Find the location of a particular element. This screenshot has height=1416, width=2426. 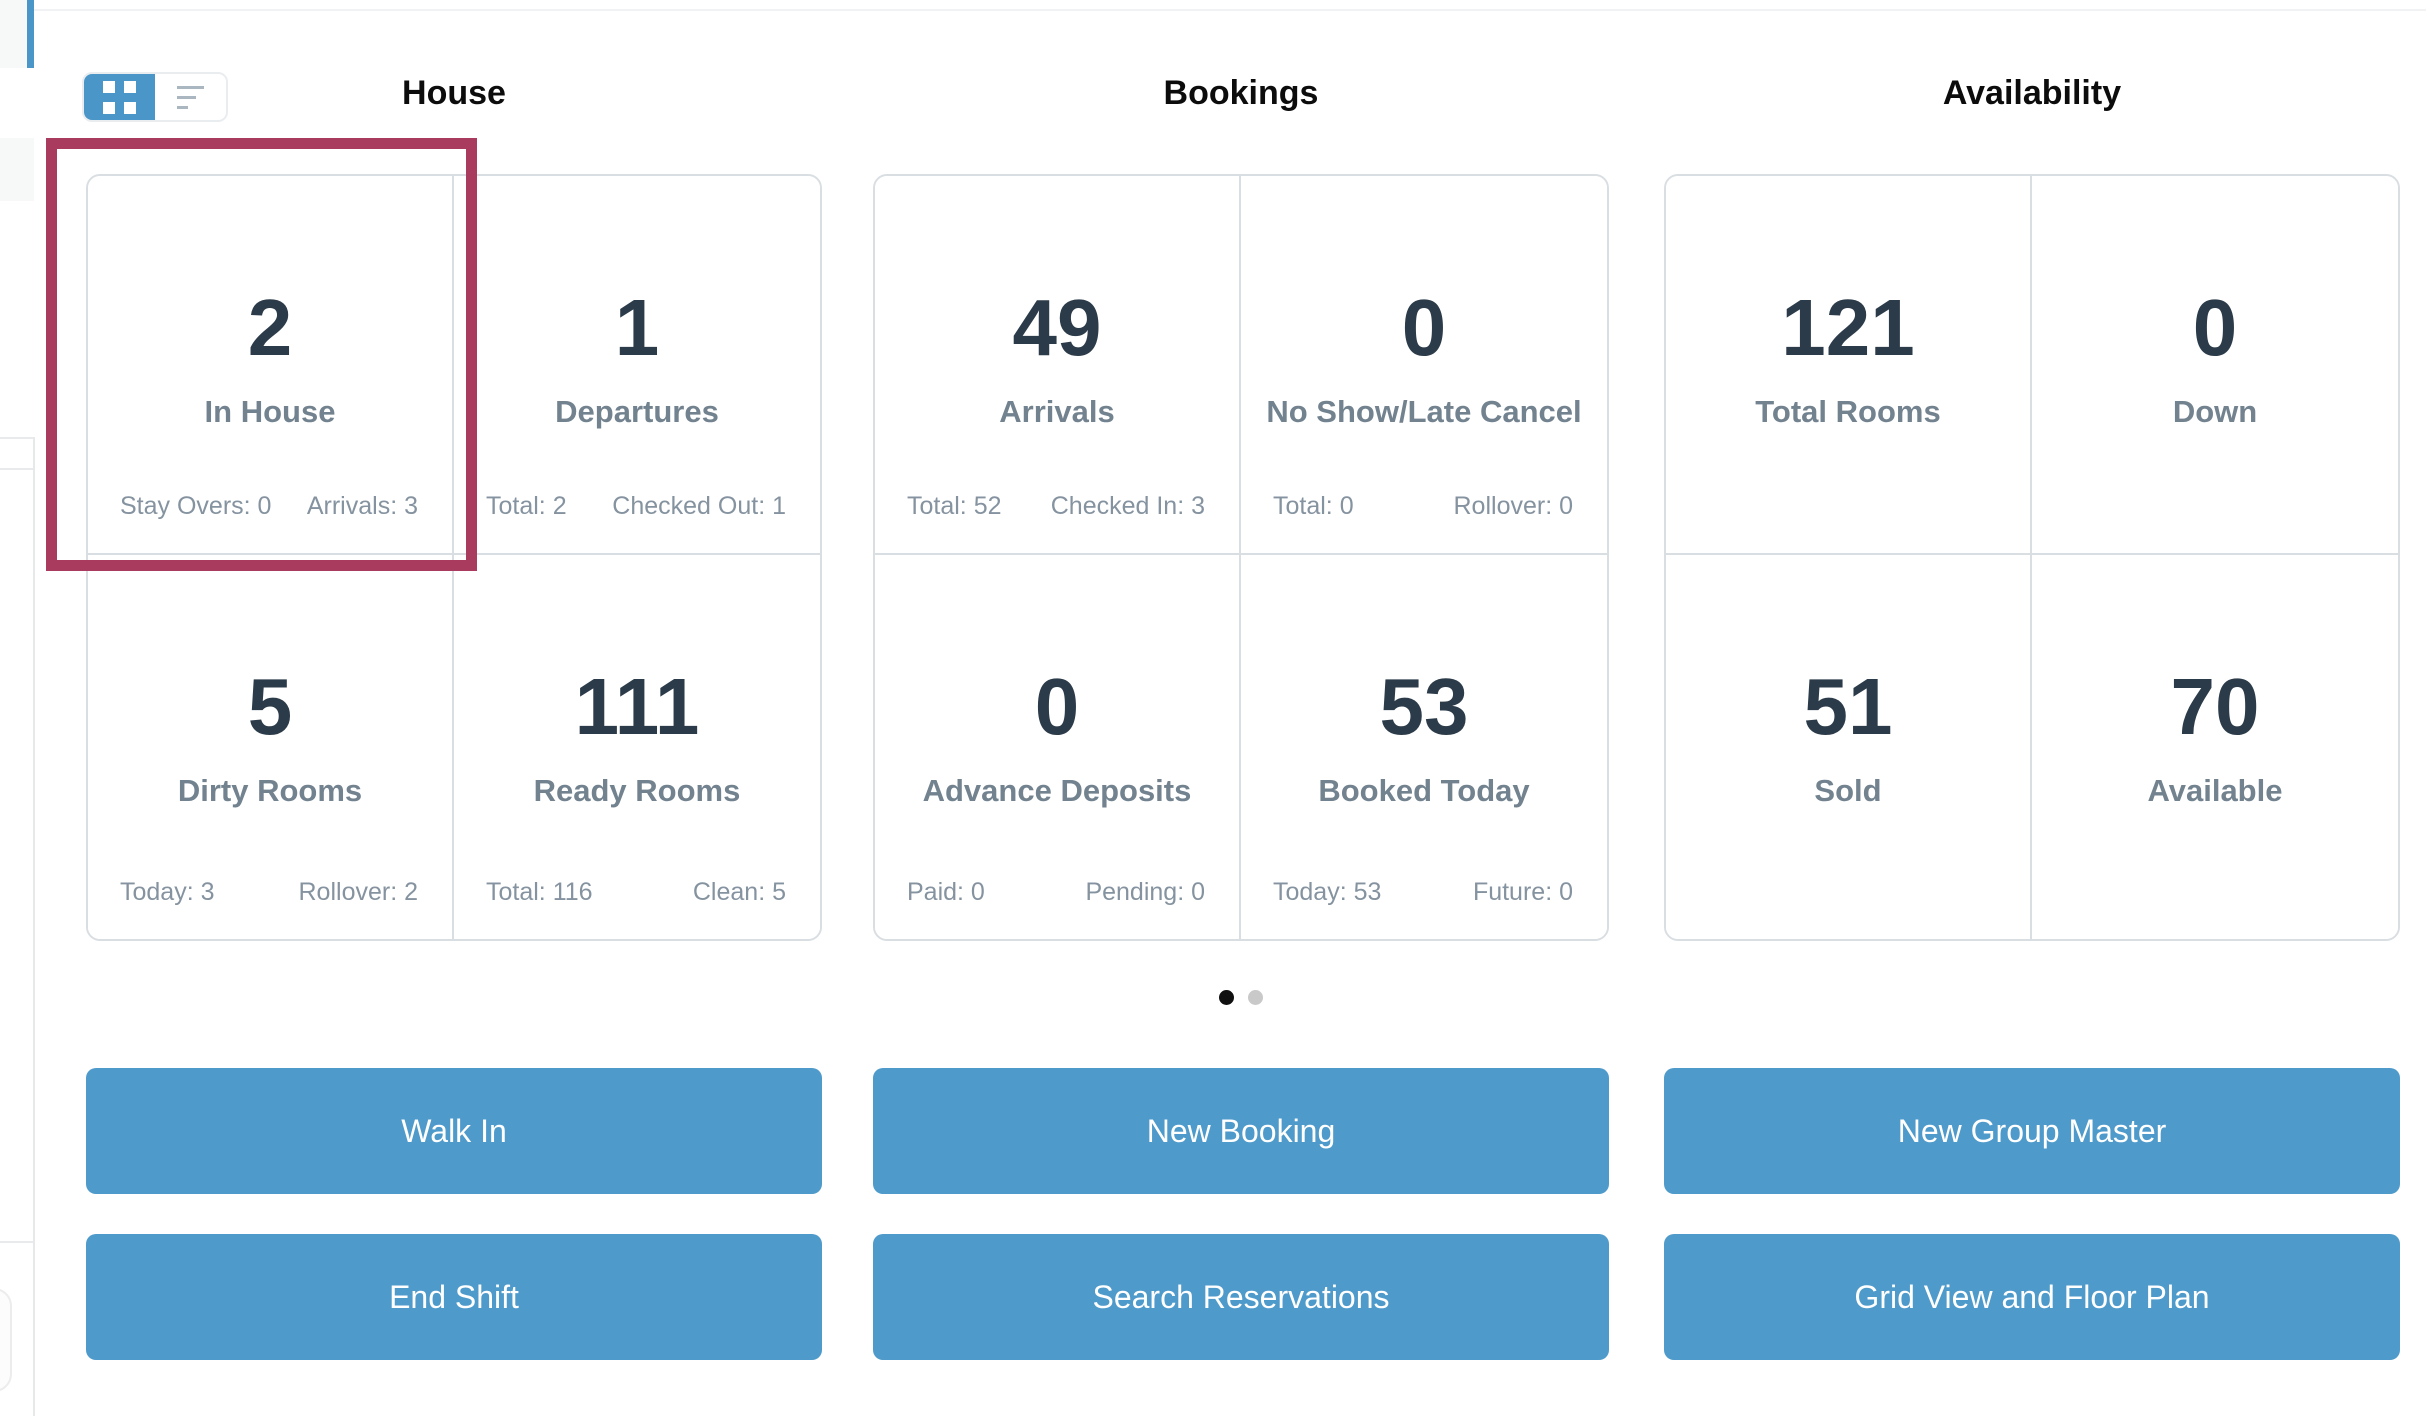

card-value: 121 is located at coordinates (1848, 327).